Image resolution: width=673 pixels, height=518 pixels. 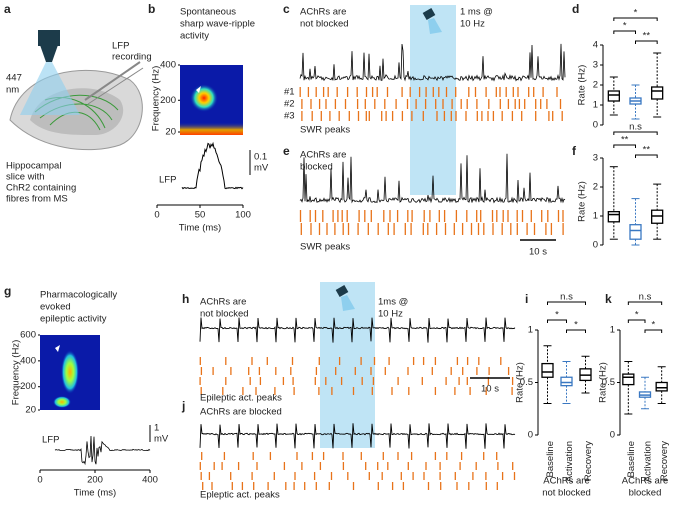 What do you see at coordinates (289, 104) in the screenshot?
I see `row-label: #2` at bounding box center [289, 104].